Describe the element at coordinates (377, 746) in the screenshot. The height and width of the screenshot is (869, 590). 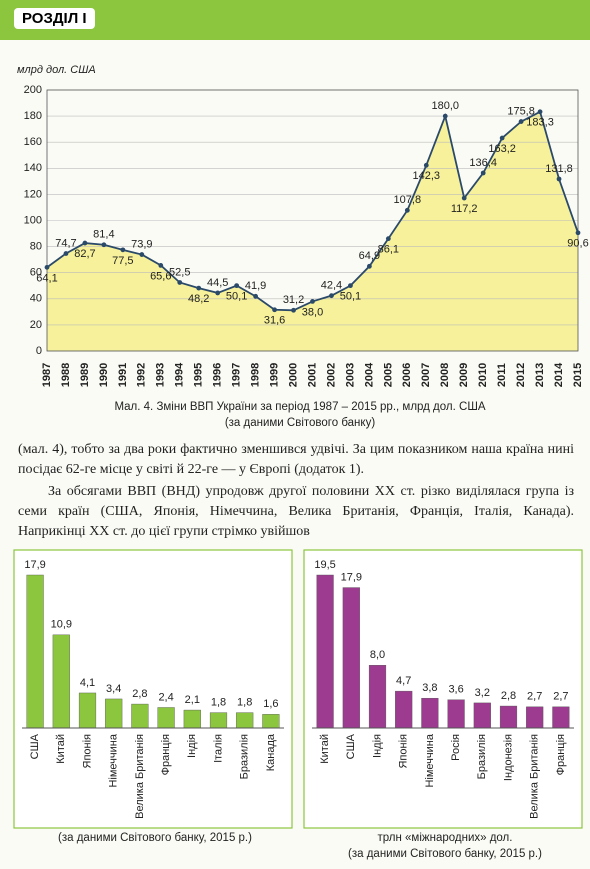
I see `x-tick-label: Індія` at that location.